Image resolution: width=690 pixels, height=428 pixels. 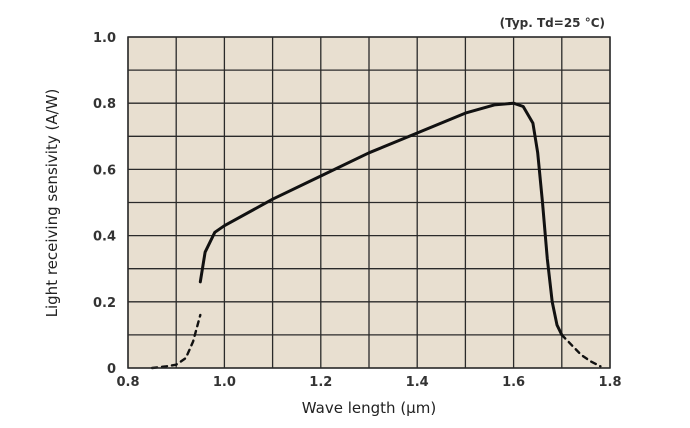 I want to click on x-tick-label: 0.8, so click(x=127, y=382).